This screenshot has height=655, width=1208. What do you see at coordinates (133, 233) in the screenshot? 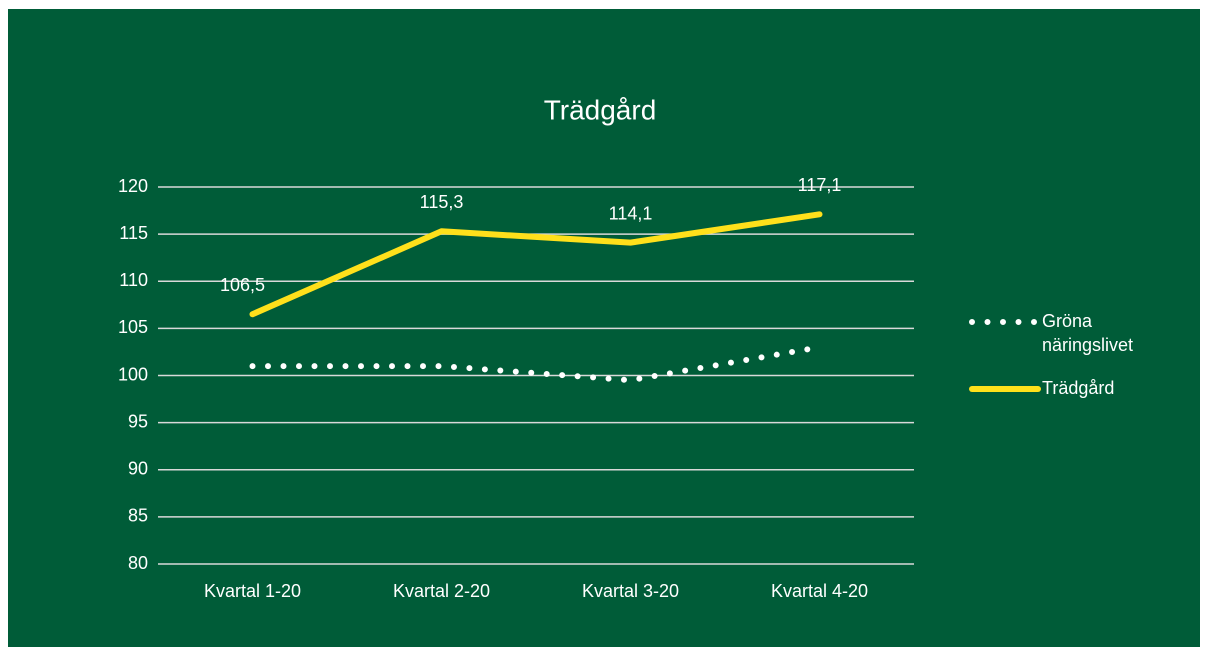
I see `y-tick-label: 115` at bounding box center [133, 233].